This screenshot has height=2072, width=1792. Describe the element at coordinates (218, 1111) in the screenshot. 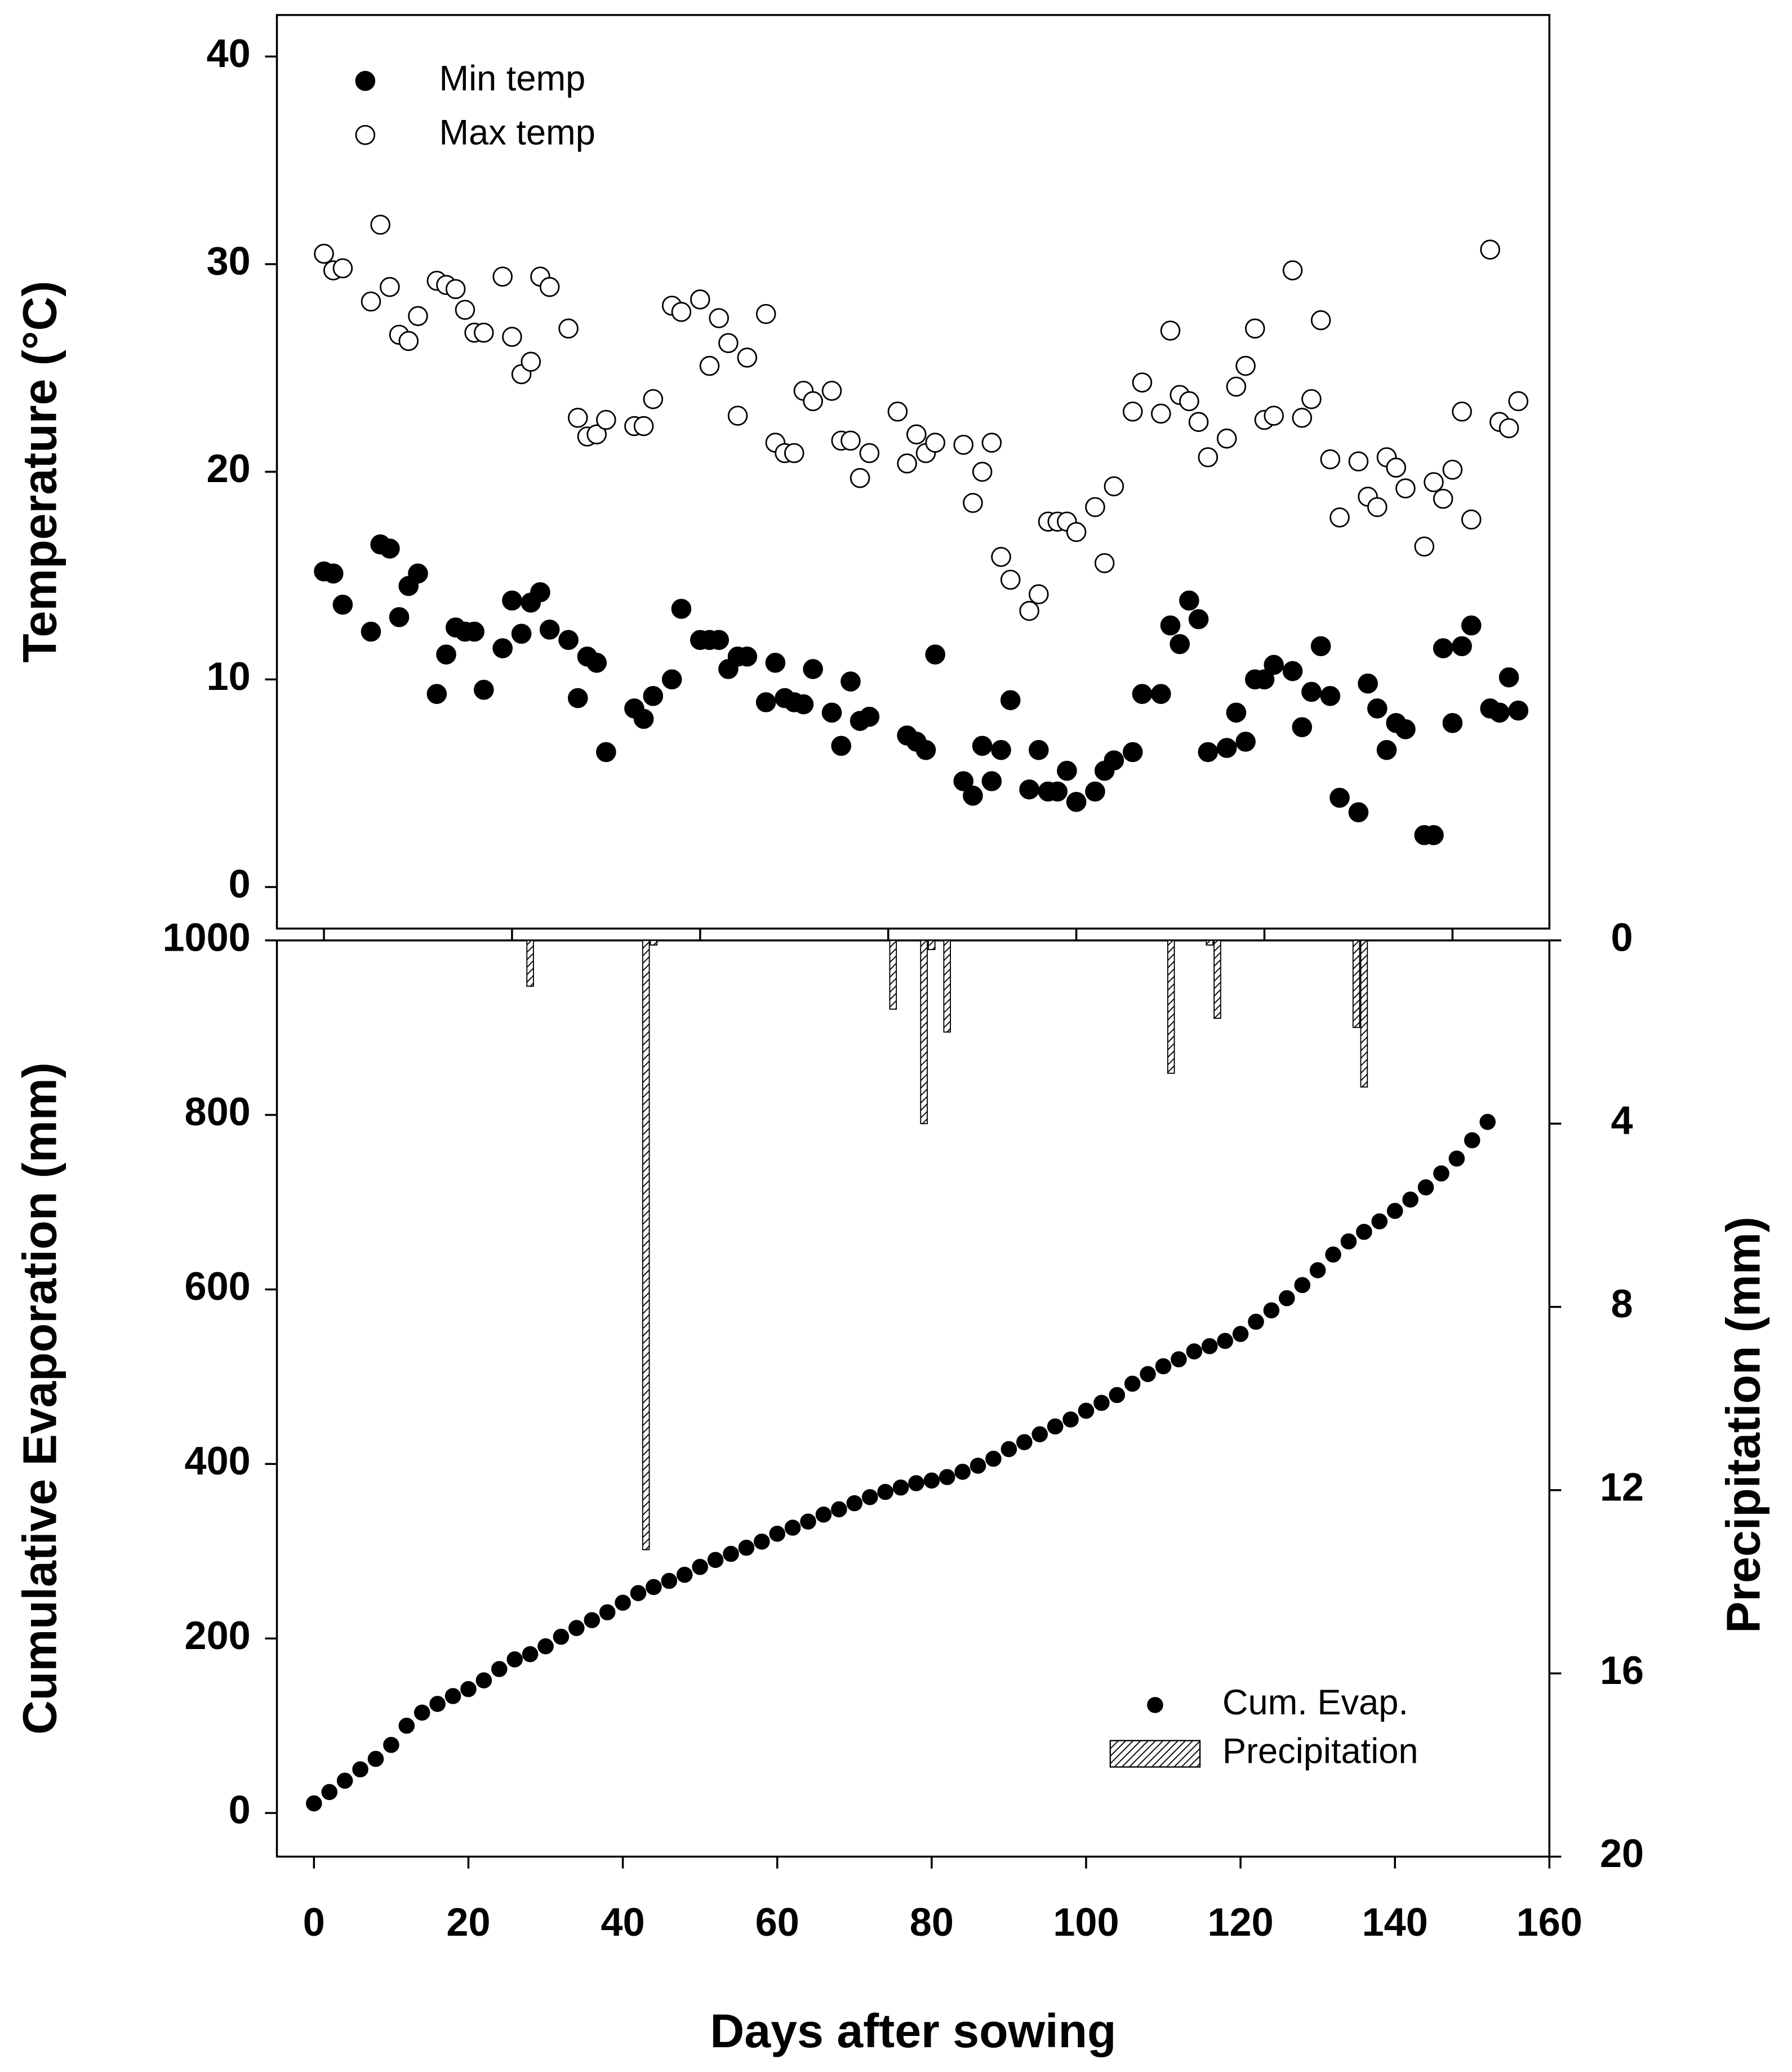

I see `y-tick-label: 800` at that location.